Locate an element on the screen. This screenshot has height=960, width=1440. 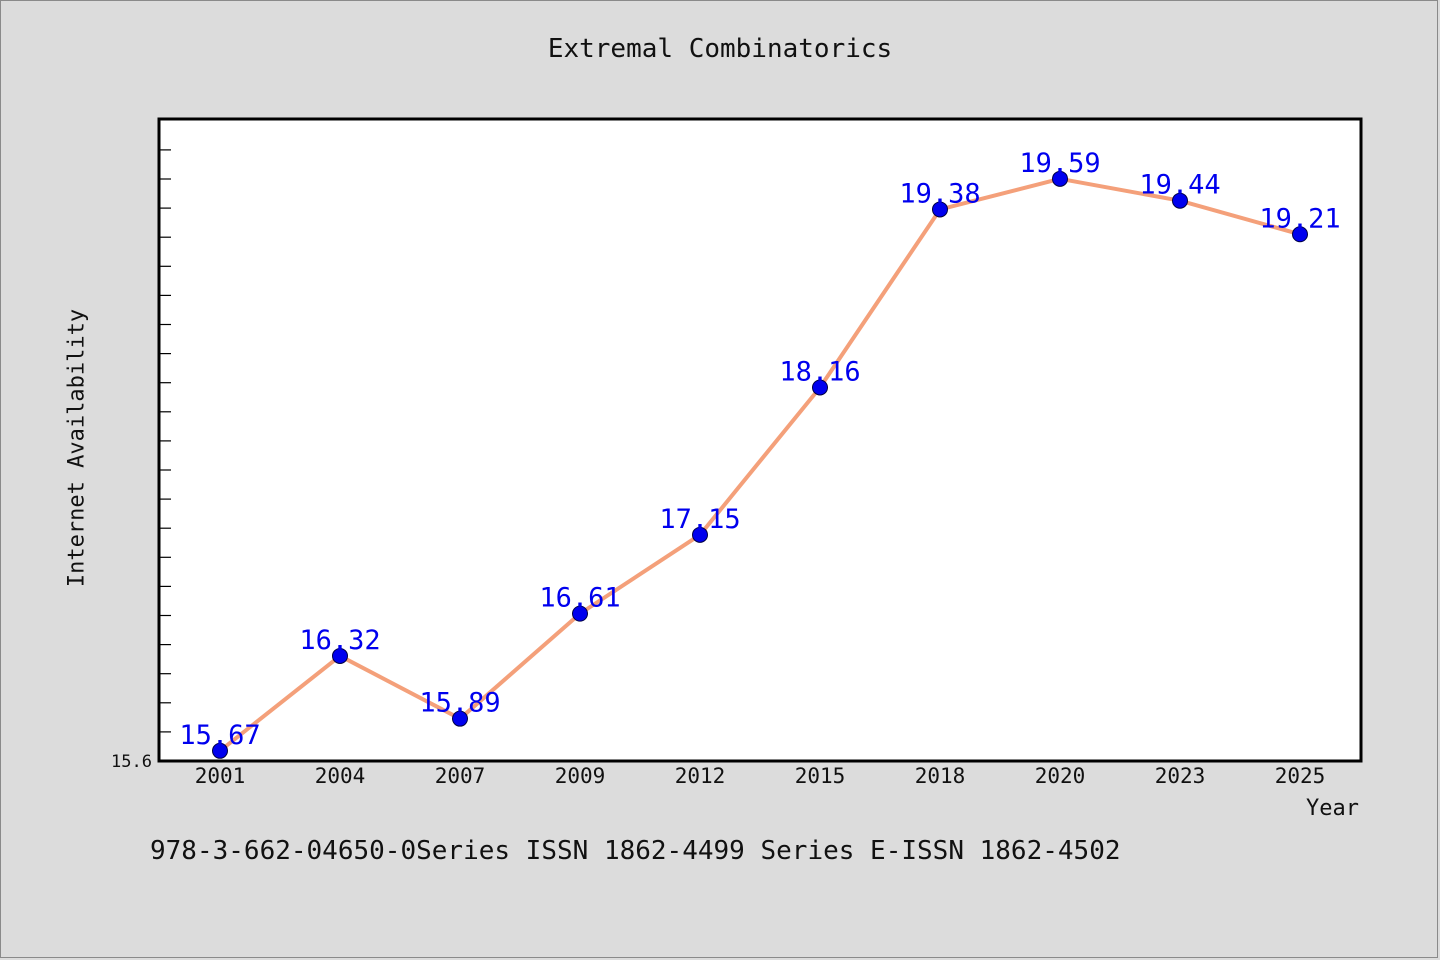
x-tick-label: 2009 is located at coordinates (580, 776).